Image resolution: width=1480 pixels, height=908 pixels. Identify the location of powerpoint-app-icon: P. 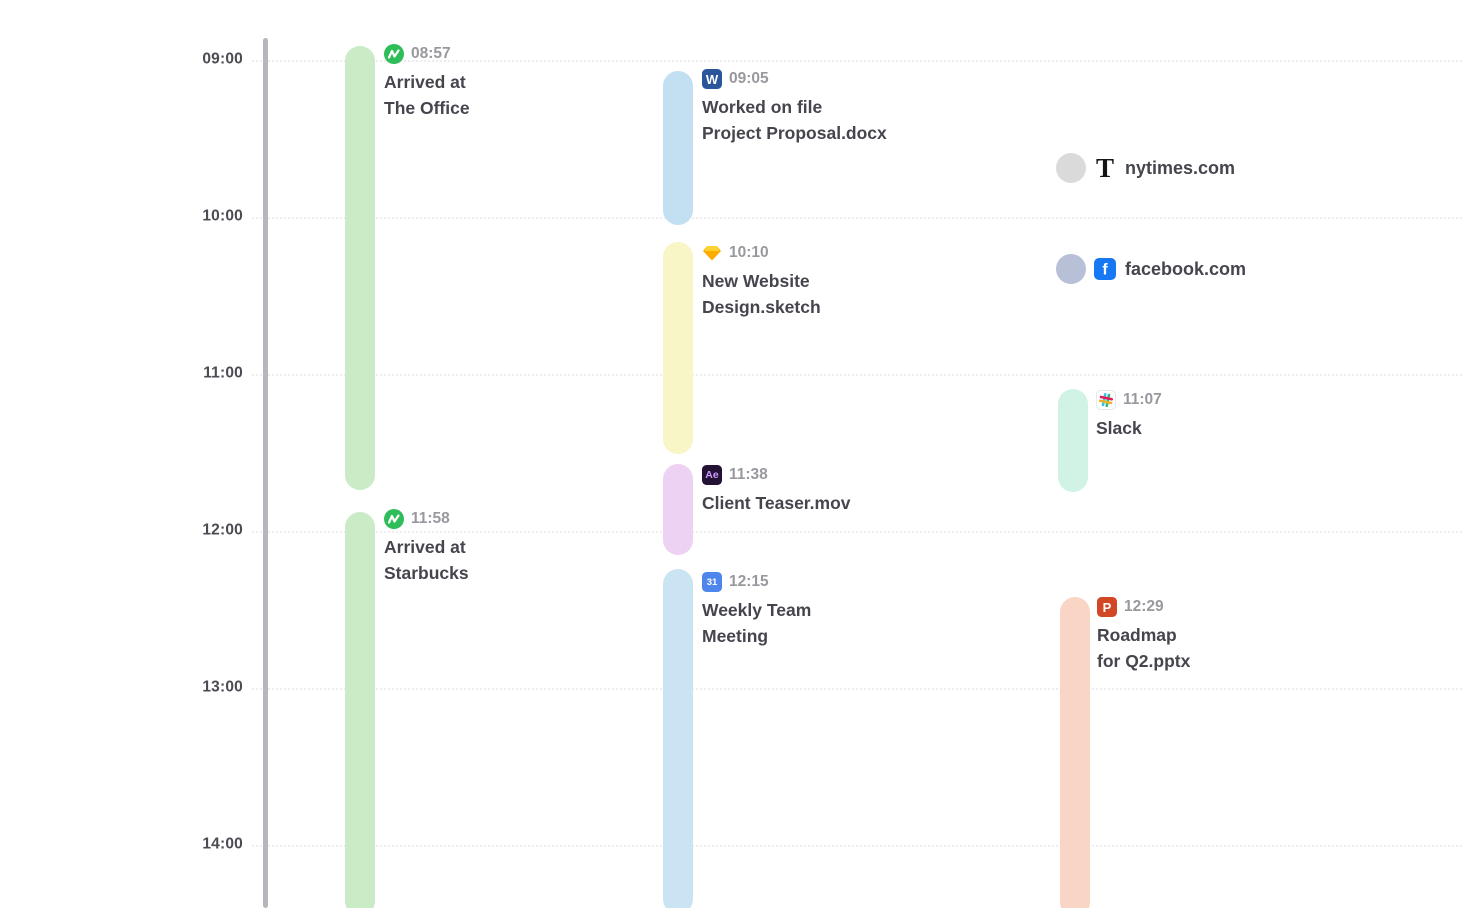
(1107, 607).